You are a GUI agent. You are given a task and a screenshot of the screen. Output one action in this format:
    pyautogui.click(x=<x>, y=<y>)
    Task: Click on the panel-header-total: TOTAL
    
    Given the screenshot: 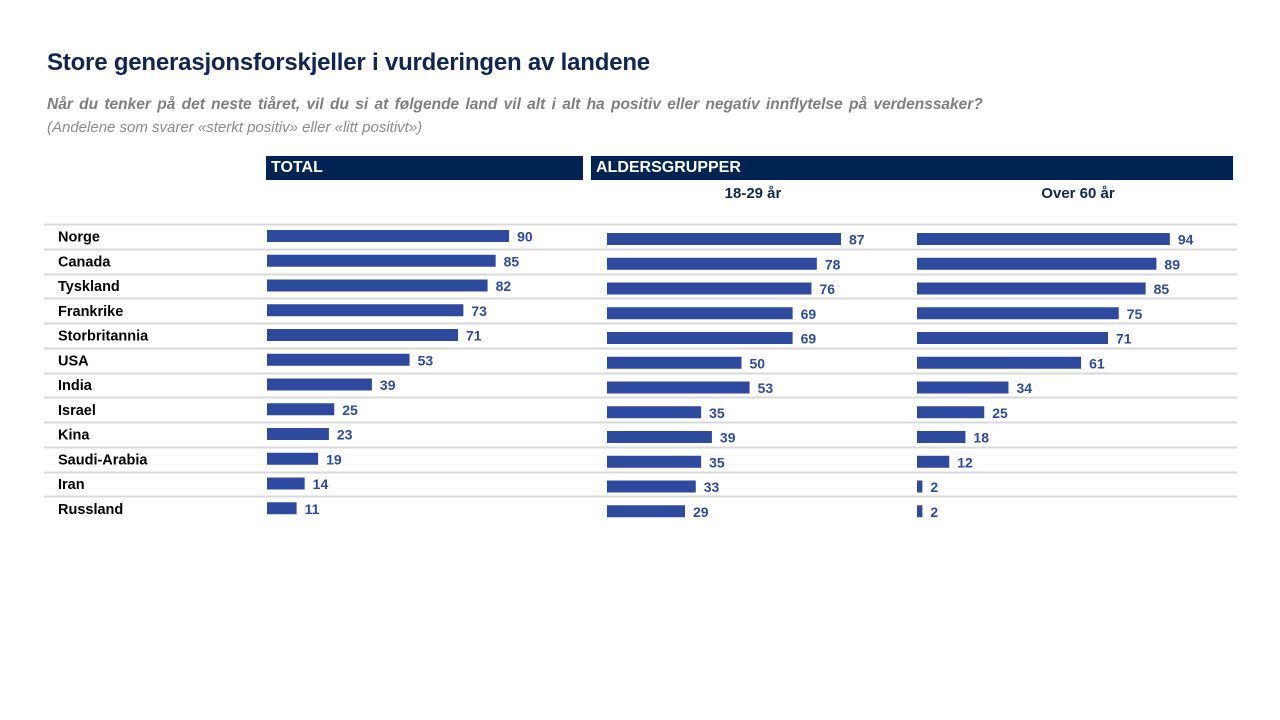 What is the action you would take?
    pyautogui.click(x=424, y=168)
    